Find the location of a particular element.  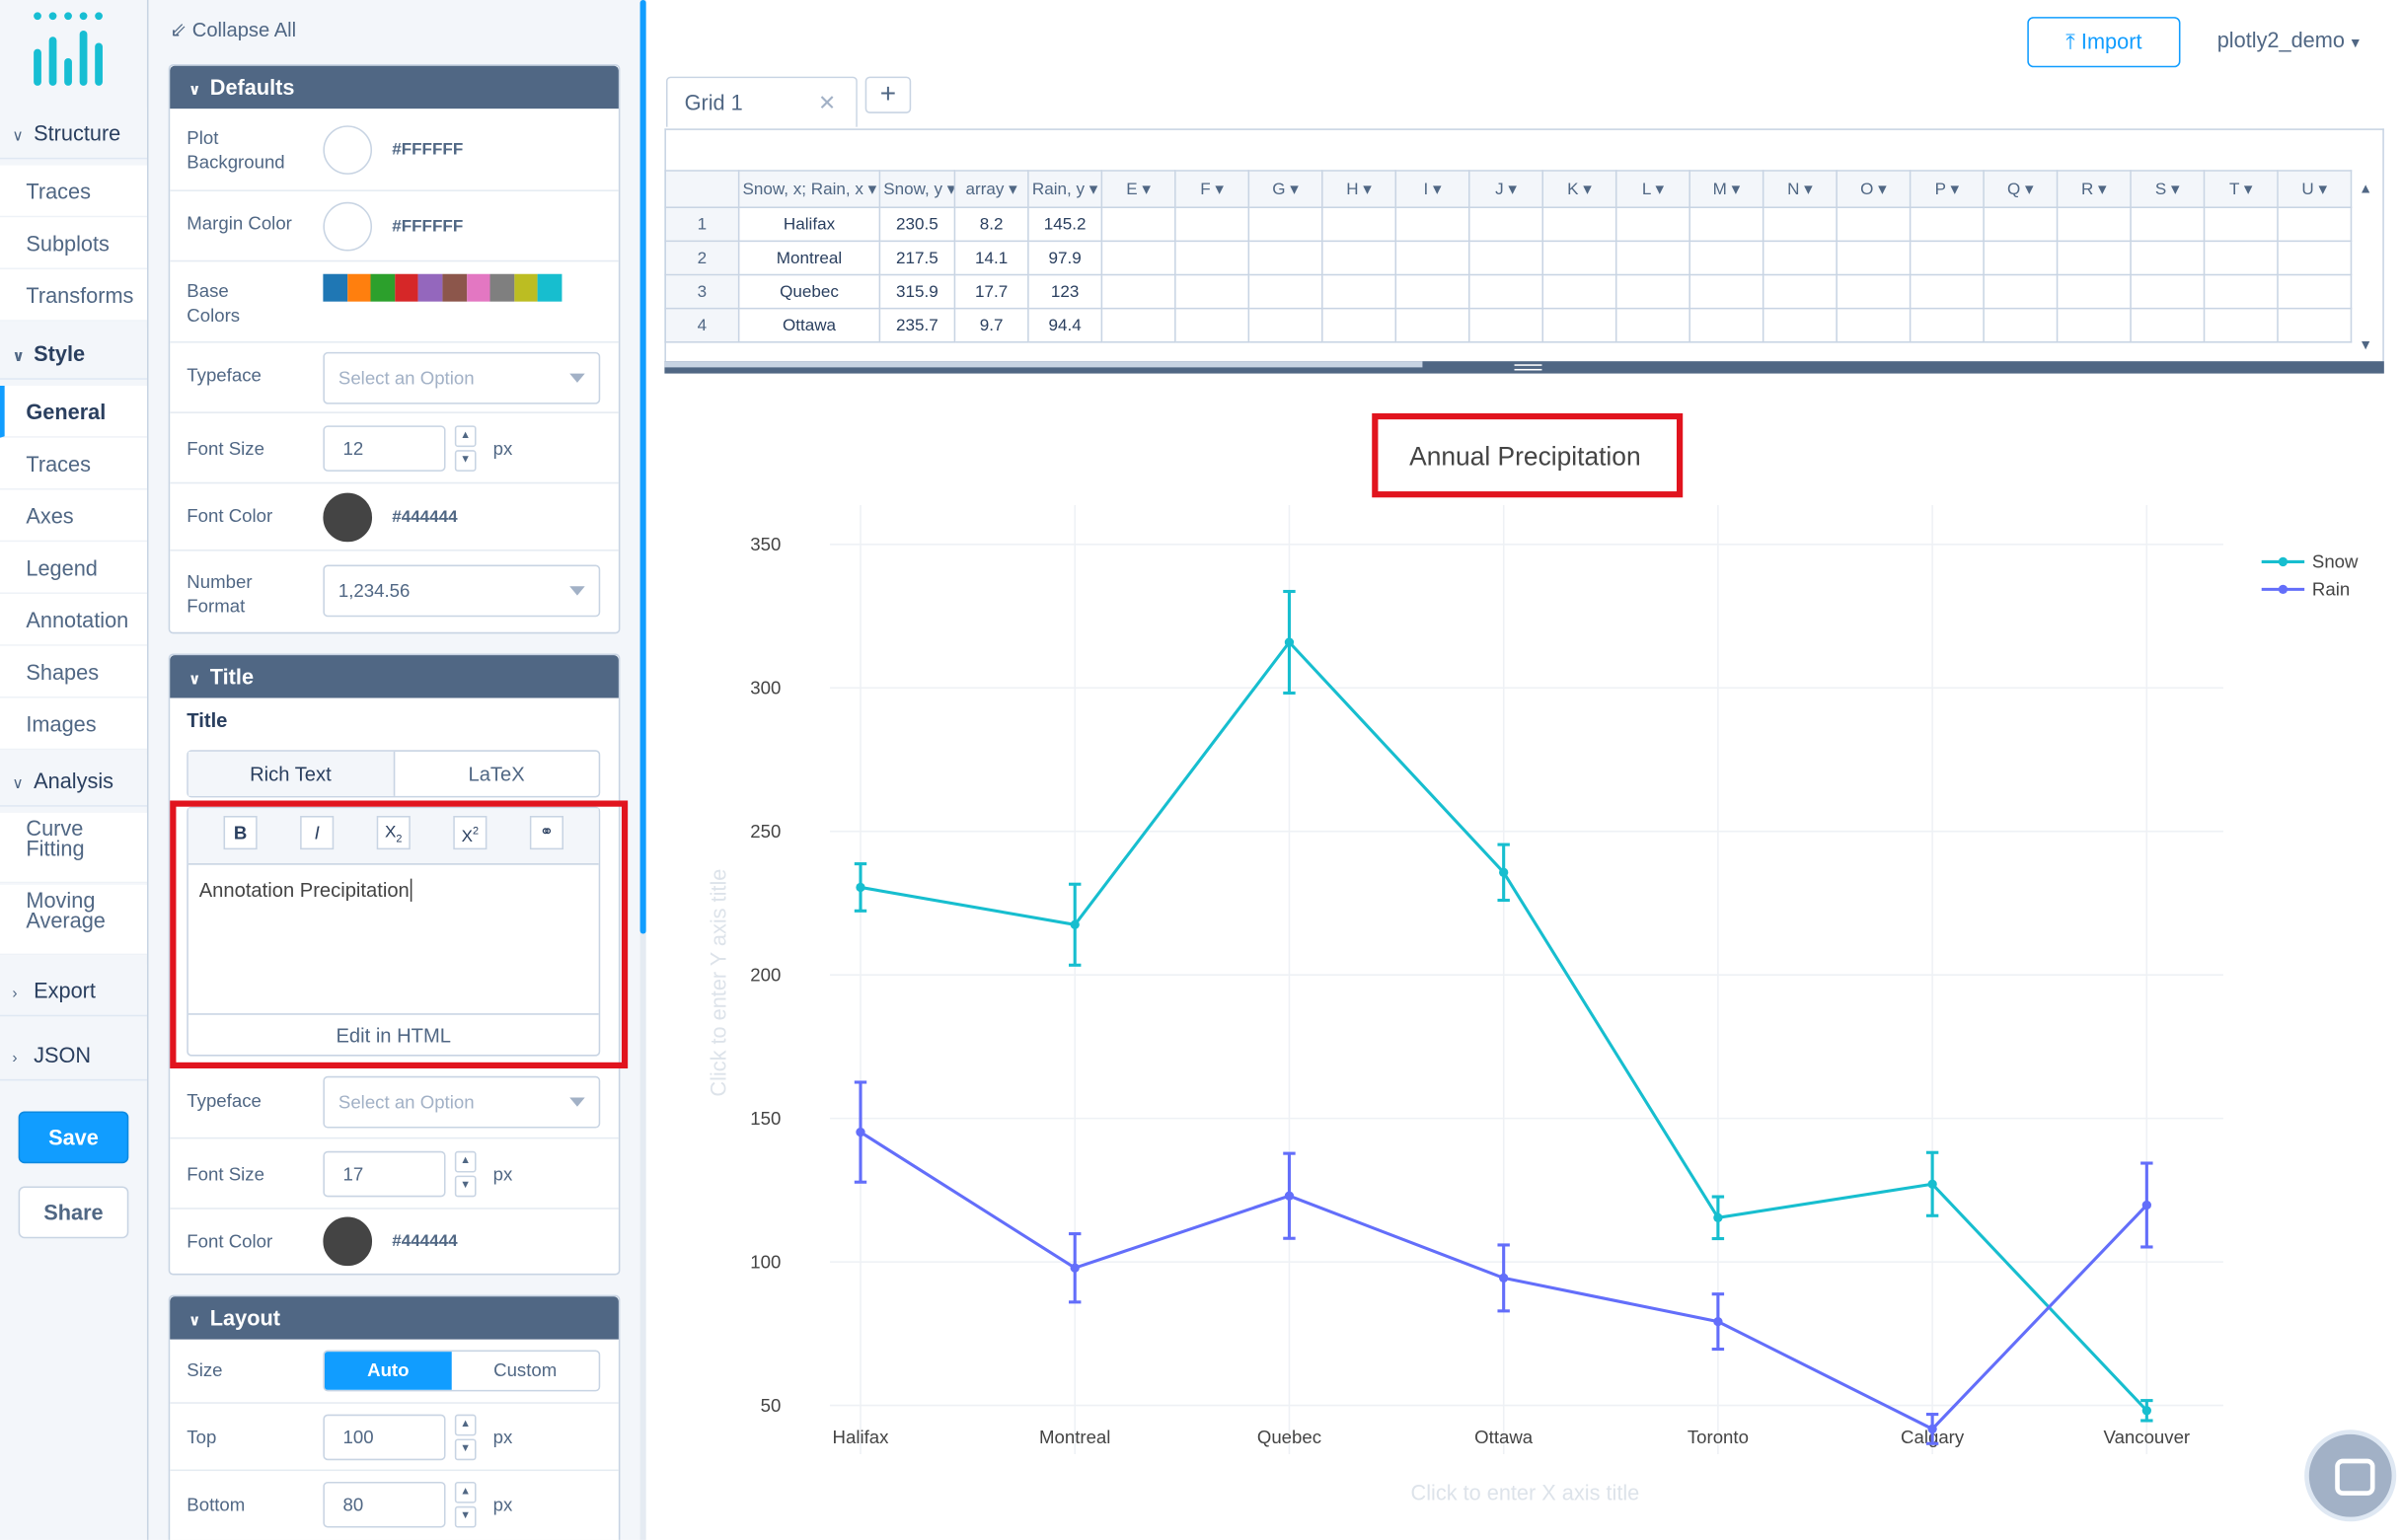

collapse-all-button: ⇙ Collapse All is located at coordinates (233, 31).